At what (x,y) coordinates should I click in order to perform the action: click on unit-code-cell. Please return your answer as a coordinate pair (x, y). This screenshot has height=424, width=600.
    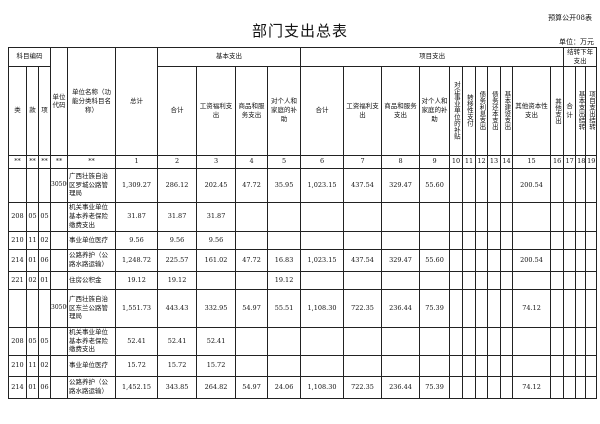
    Looking at the image, I should click on (59, 341).